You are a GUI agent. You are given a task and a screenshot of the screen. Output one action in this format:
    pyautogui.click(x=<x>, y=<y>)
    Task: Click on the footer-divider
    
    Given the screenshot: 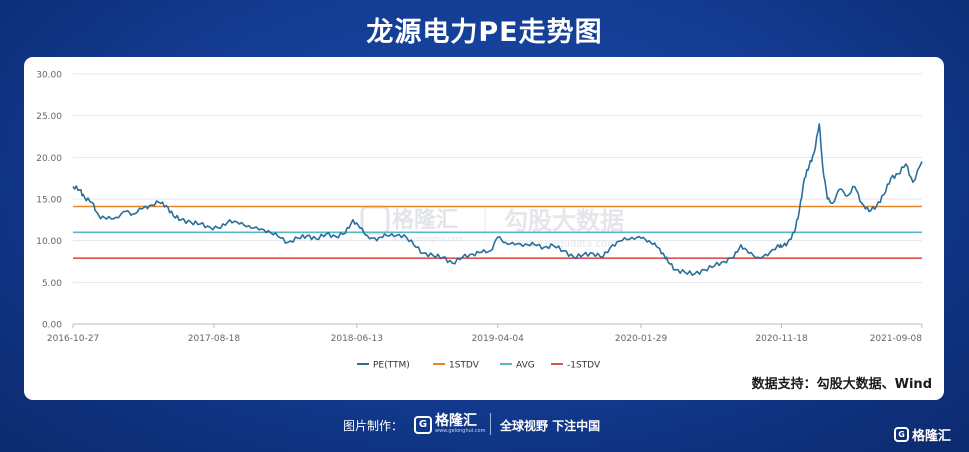 What is the action you would take?
    pyautogui.click(x=490, y=424)
    